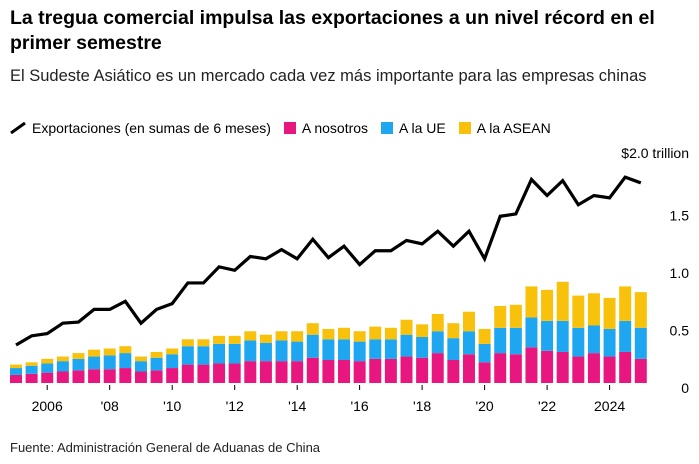 This screenshot has height=464, width=699. Describe the element at coordinates (500, 316) in the screenshot. I see `bar-asean-2020-H2` at that location.